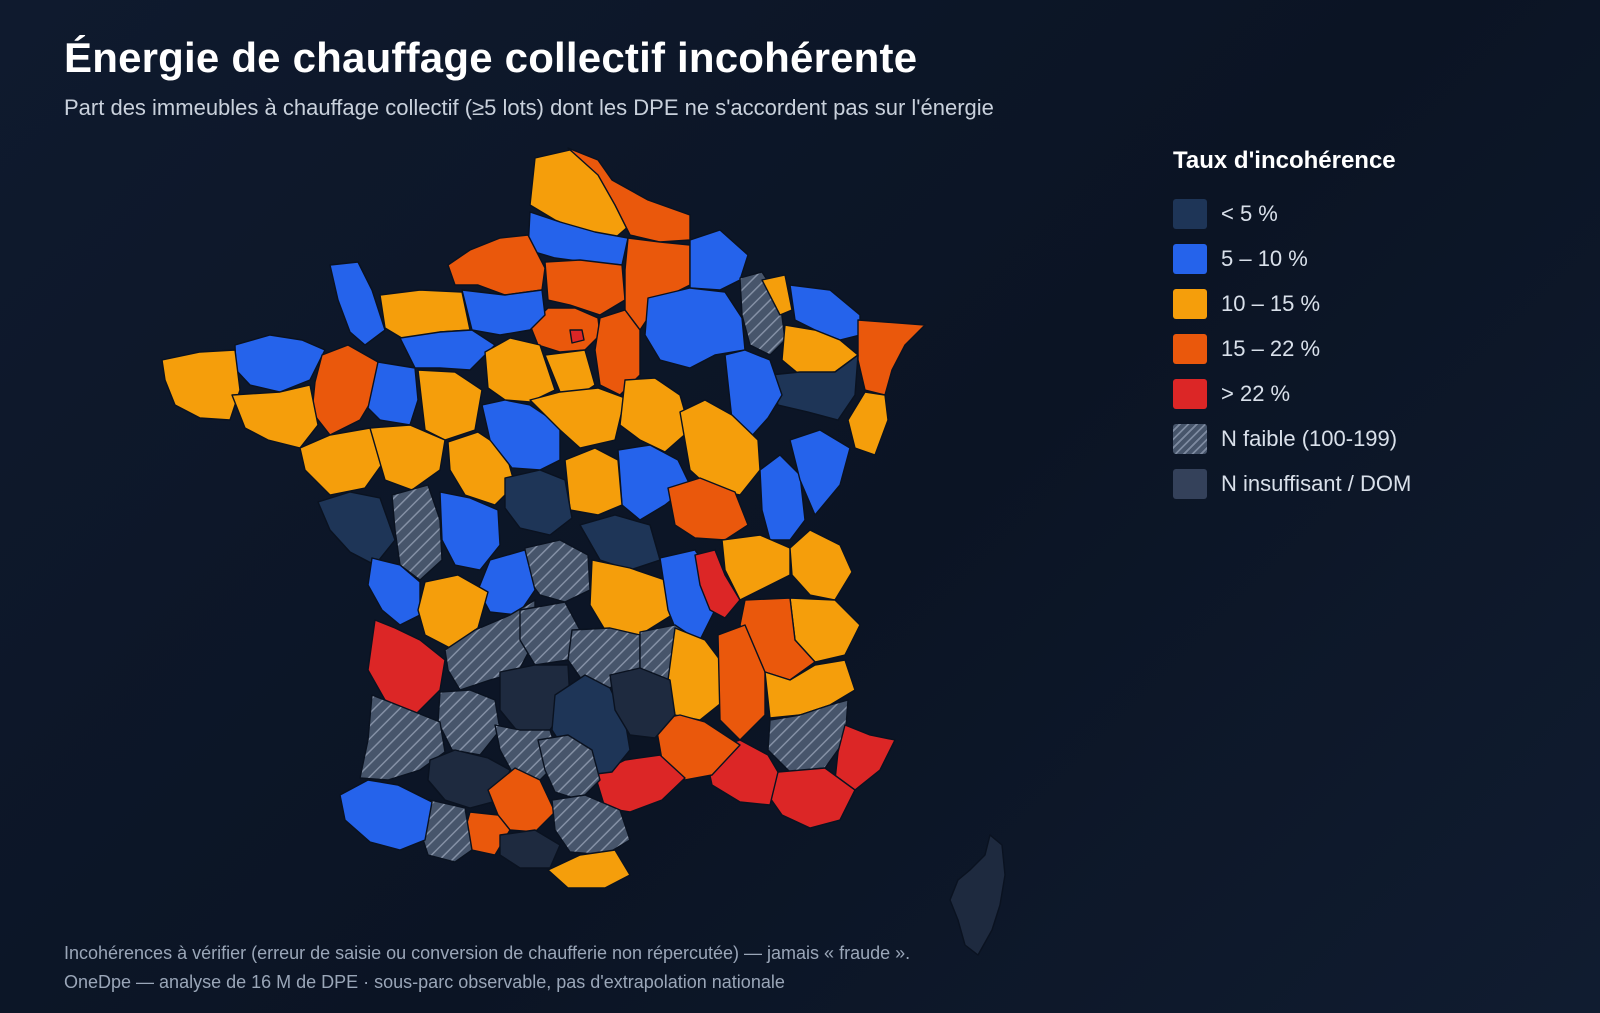 This screenshot has width=1600, height=1013. I want to click on legend-item: N insuffisant / DOM, so click(1292, 483).